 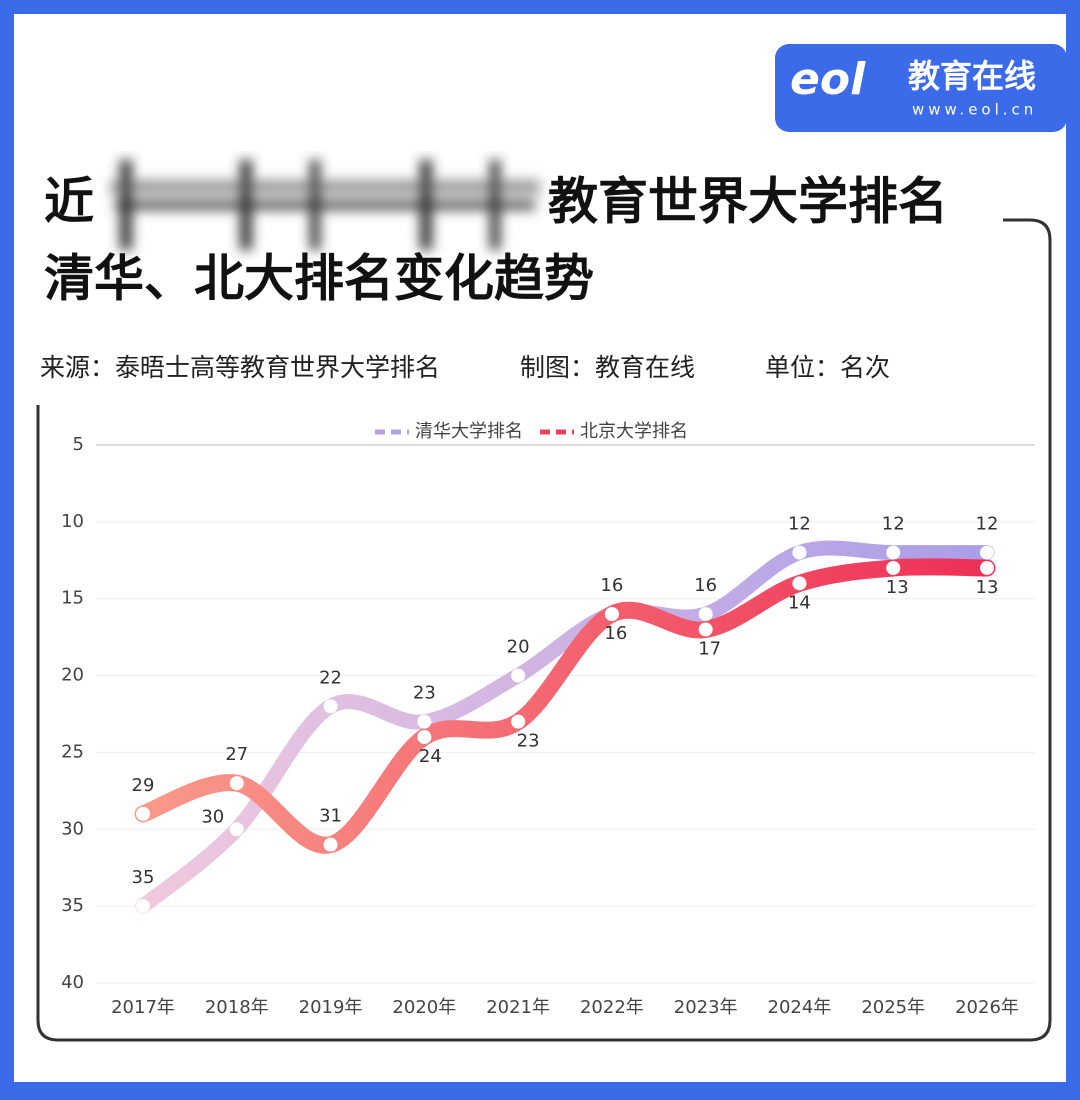 What do you see at coordinates (987, 1007) in the screenshot?
I see `x-tick-label: 2026年` at bounding box center [987, 1007].